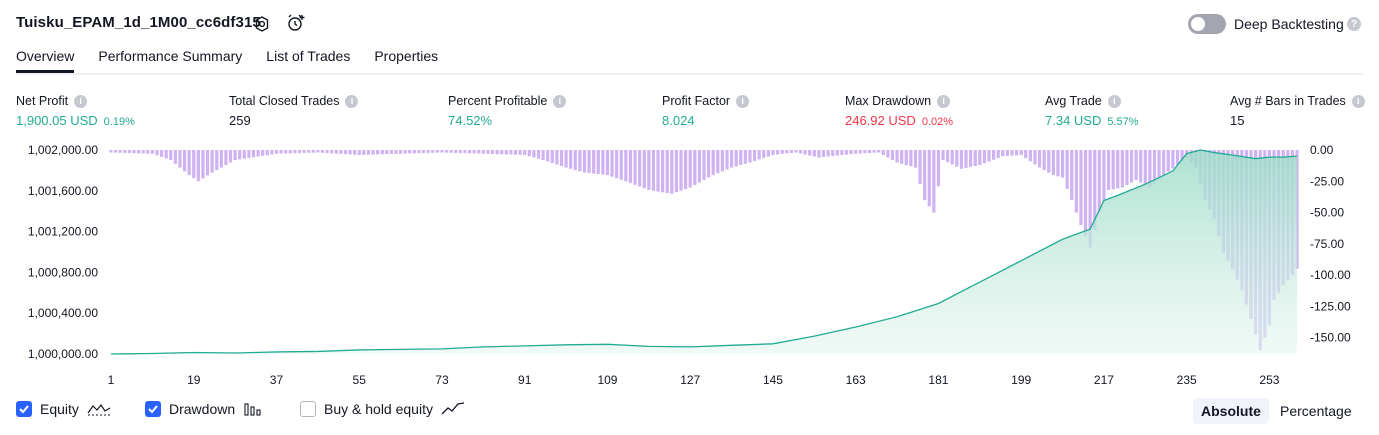 Image resolution: width=1379 pixels, height=435 pixels. I want to click on toggle-knob, so click(1198, 24).